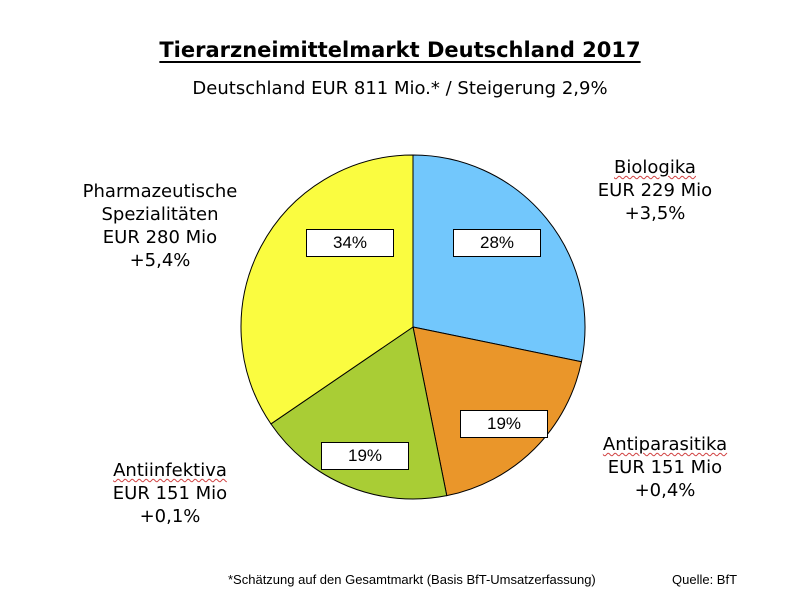 This screenshot has height=600, width=800. Describe the element at coordinates (350, 243) in the screenshot. I see `percent-box-pharma: 34%` at that location.